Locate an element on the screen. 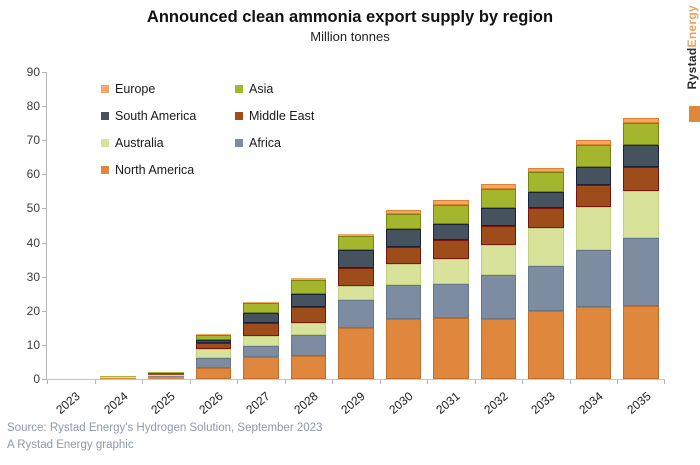 The image size is (700, 465). legend-item-asia: Asia is located at coordinates (274, 89).